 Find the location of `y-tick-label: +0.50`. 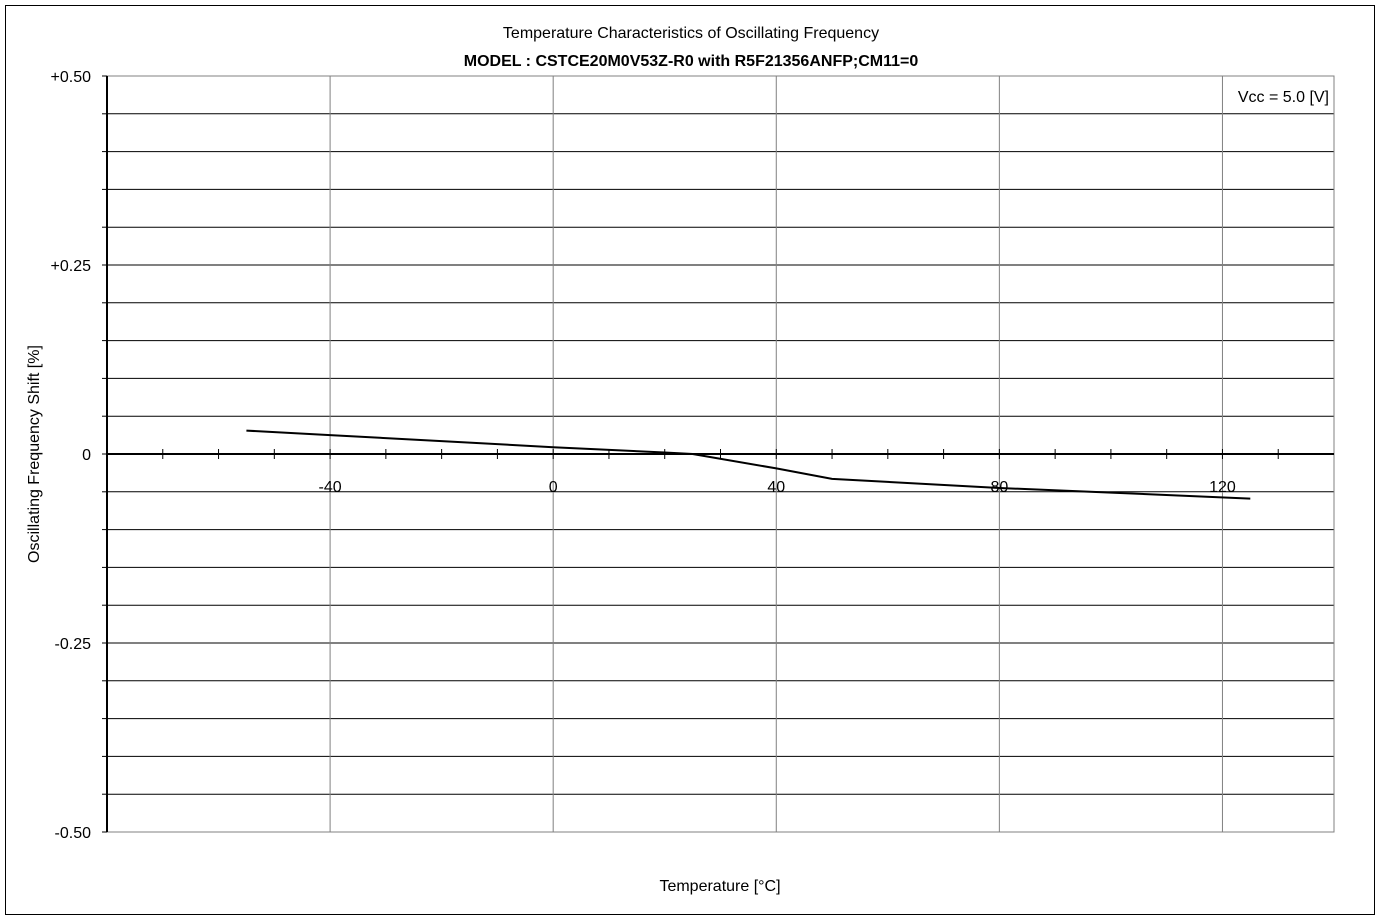

y-tick-label: +0.50 is located at coordinates (71, 77).